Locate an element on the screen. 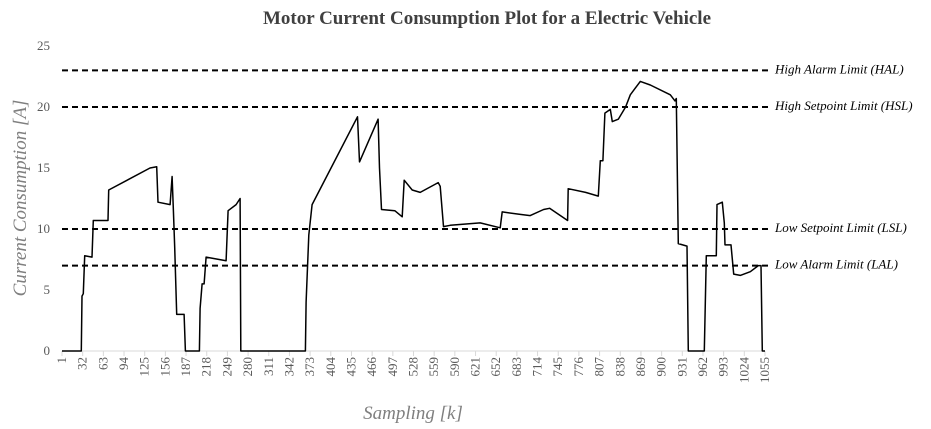 The height and width of the screenshot is (429, 931). y-tick-label: 10 is located at coordinates (43, 228).